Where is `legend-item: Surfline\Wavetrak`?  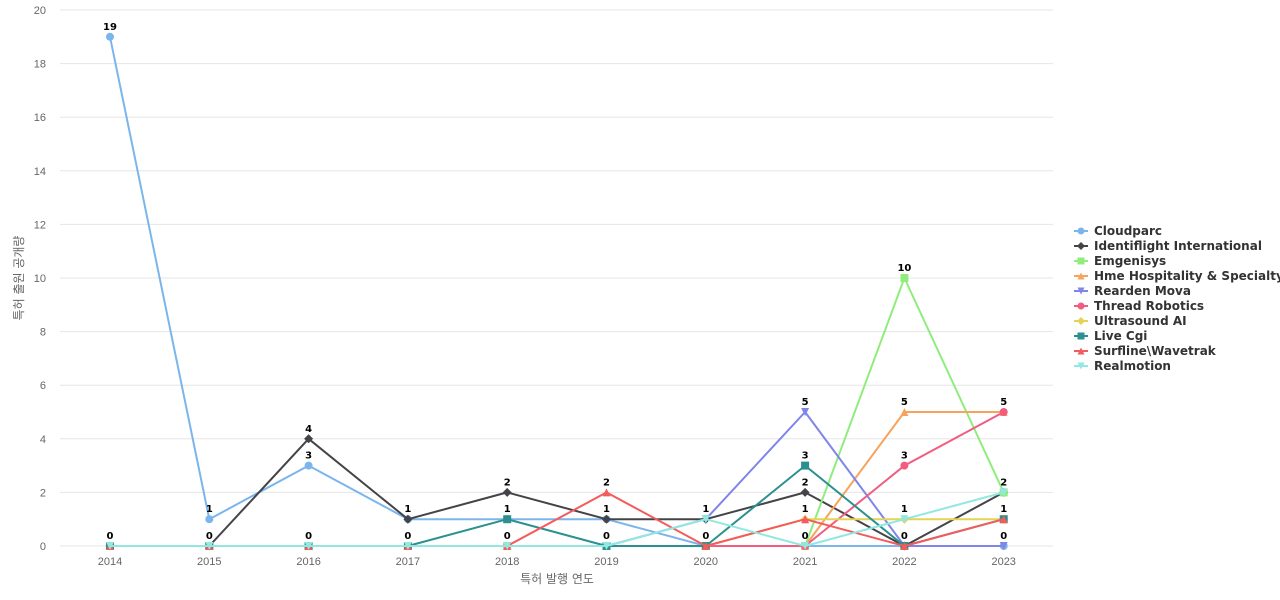
legend-item: Surfline\Wavetrak is located at coordinates (1145, 351).